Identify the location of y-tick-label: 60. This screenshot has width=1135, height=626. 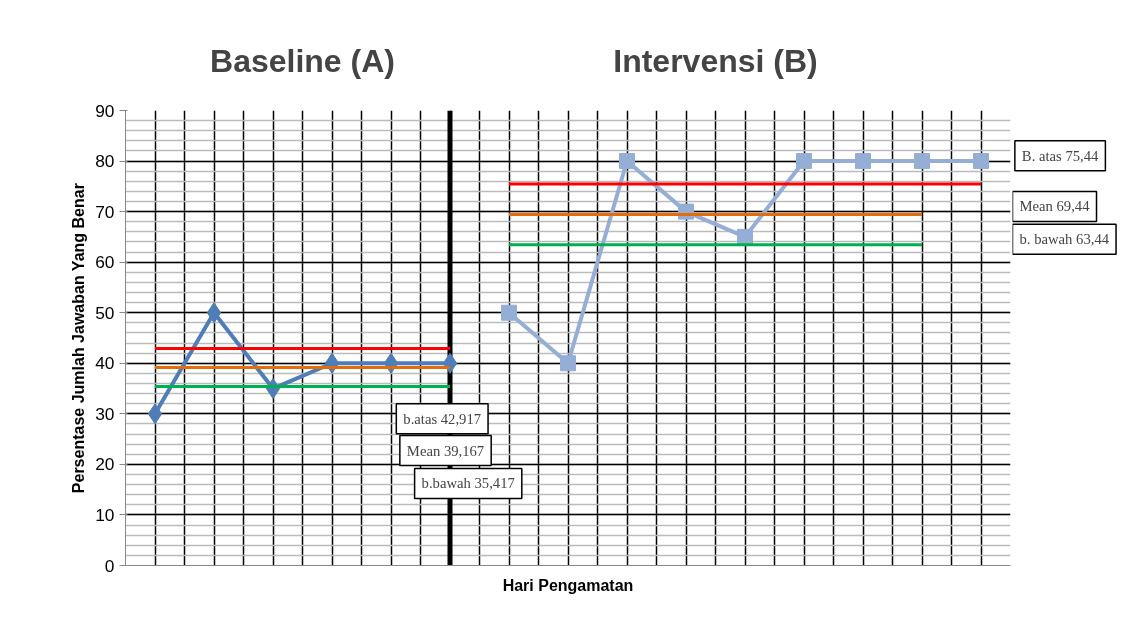
(105, 262).